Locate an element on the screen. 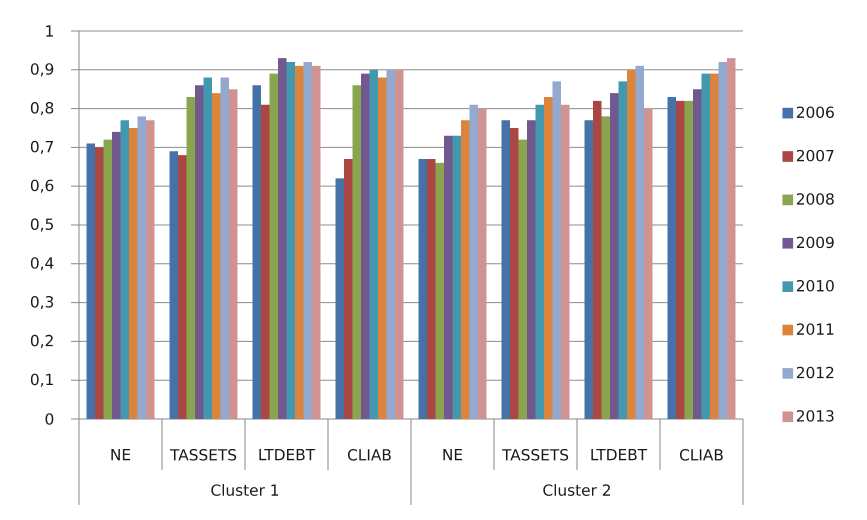  legend-label: 2013 is located at coordinates (815, 416).